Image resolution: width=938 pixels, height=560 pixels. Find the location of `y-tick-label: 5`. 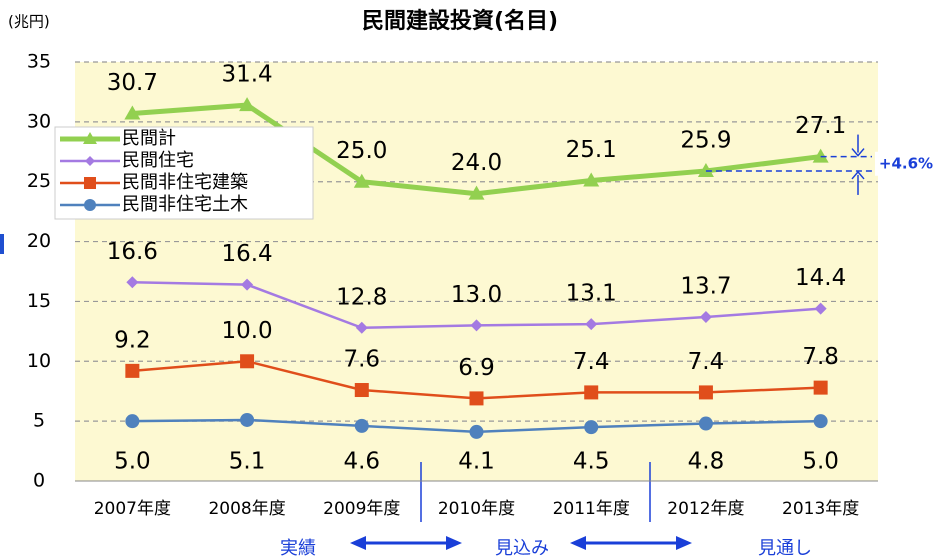

y-tick-label: 5 is located at coordinates (39, 421).